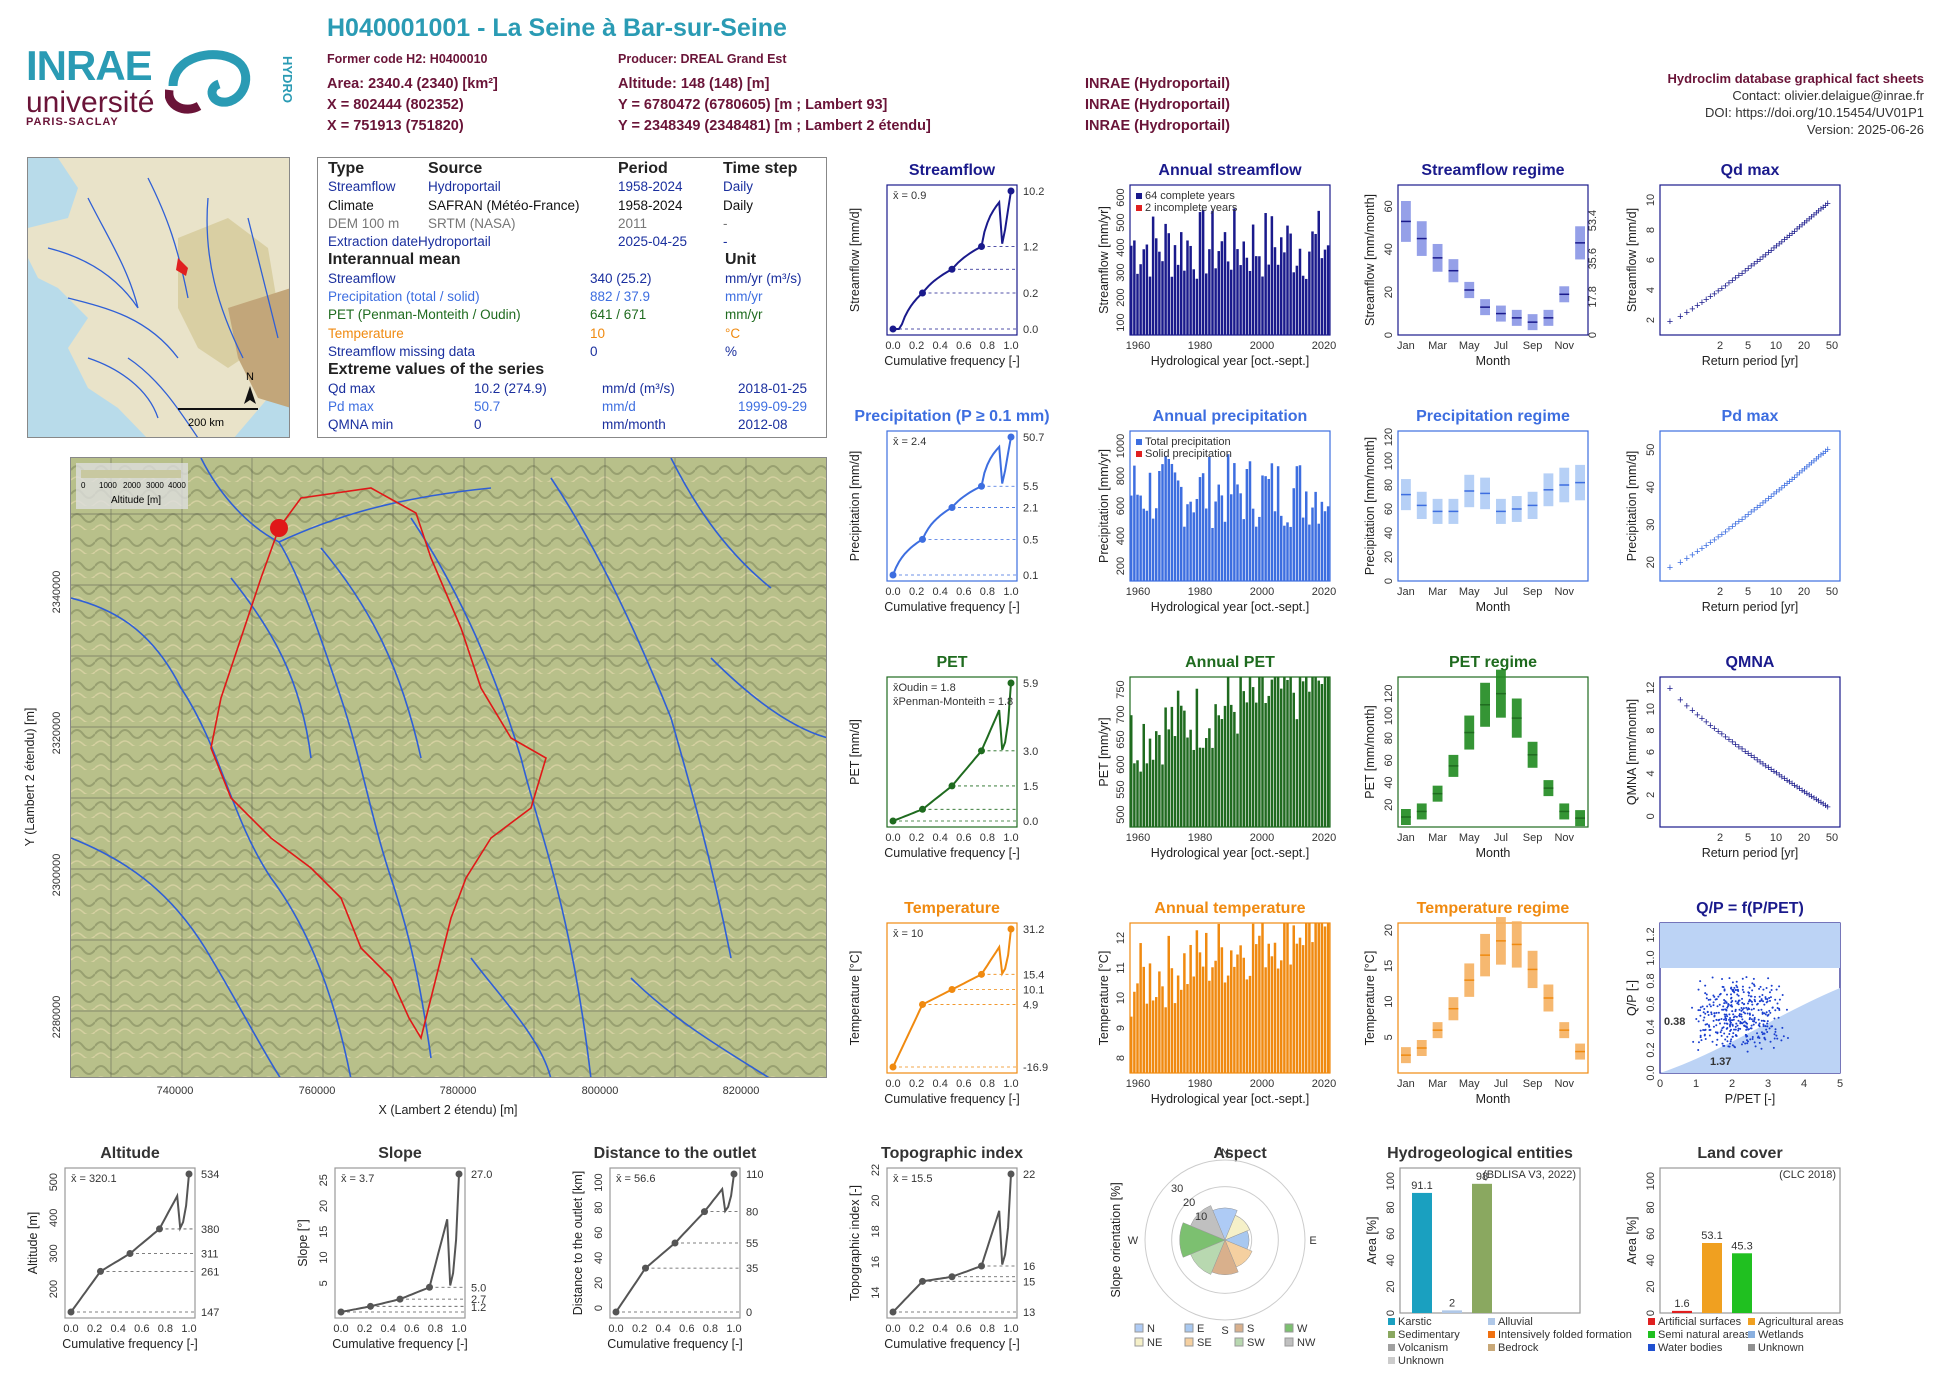 Image resolution: width=1960 pixels, height=1386 pixels. What do you see at coordinates (141, 1329) in the screenshot?
I see `x-tick: 0.6` at bounding box center [141, 1329].